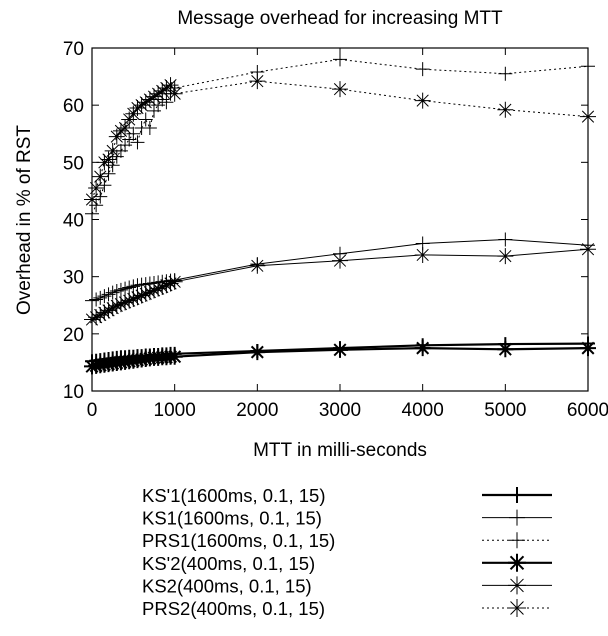 Image resolution: width=608 pixels, height=636 pixels. What do you see at coordinates (234, 495) in the screenshot?
I see `legend-label: KS'1(1600ms, 0.1, 15)` at bounding box center [234, 495].